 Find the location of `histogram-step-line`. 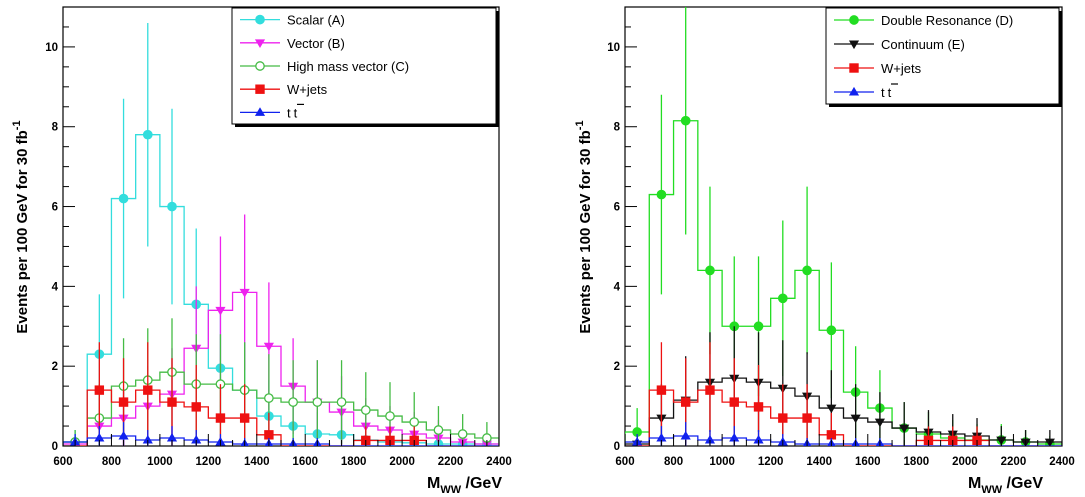

histogram-step-line is located at coordinates (281, 368).